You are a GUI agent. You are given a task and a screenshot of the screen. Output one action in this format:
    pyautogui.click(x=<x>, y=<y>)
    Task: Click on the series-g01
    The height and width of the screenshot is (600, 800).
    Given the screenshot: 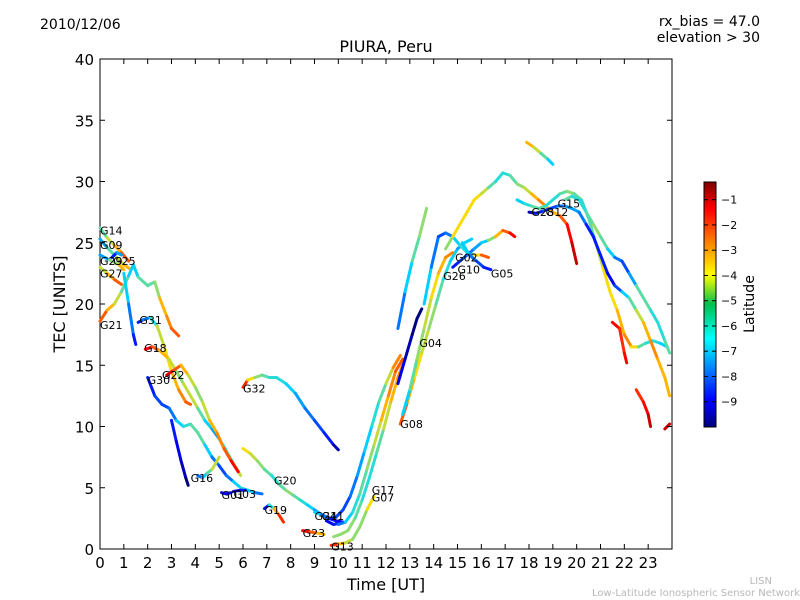 What is the action you would take?
    pyautogui.click(x=226, y=493)
    